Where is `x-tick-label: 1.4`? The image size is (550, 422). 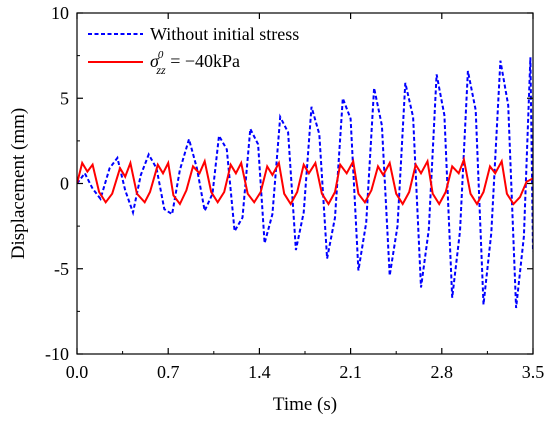
x-tick-label: 1.4 is located at coordinates (259, 372).